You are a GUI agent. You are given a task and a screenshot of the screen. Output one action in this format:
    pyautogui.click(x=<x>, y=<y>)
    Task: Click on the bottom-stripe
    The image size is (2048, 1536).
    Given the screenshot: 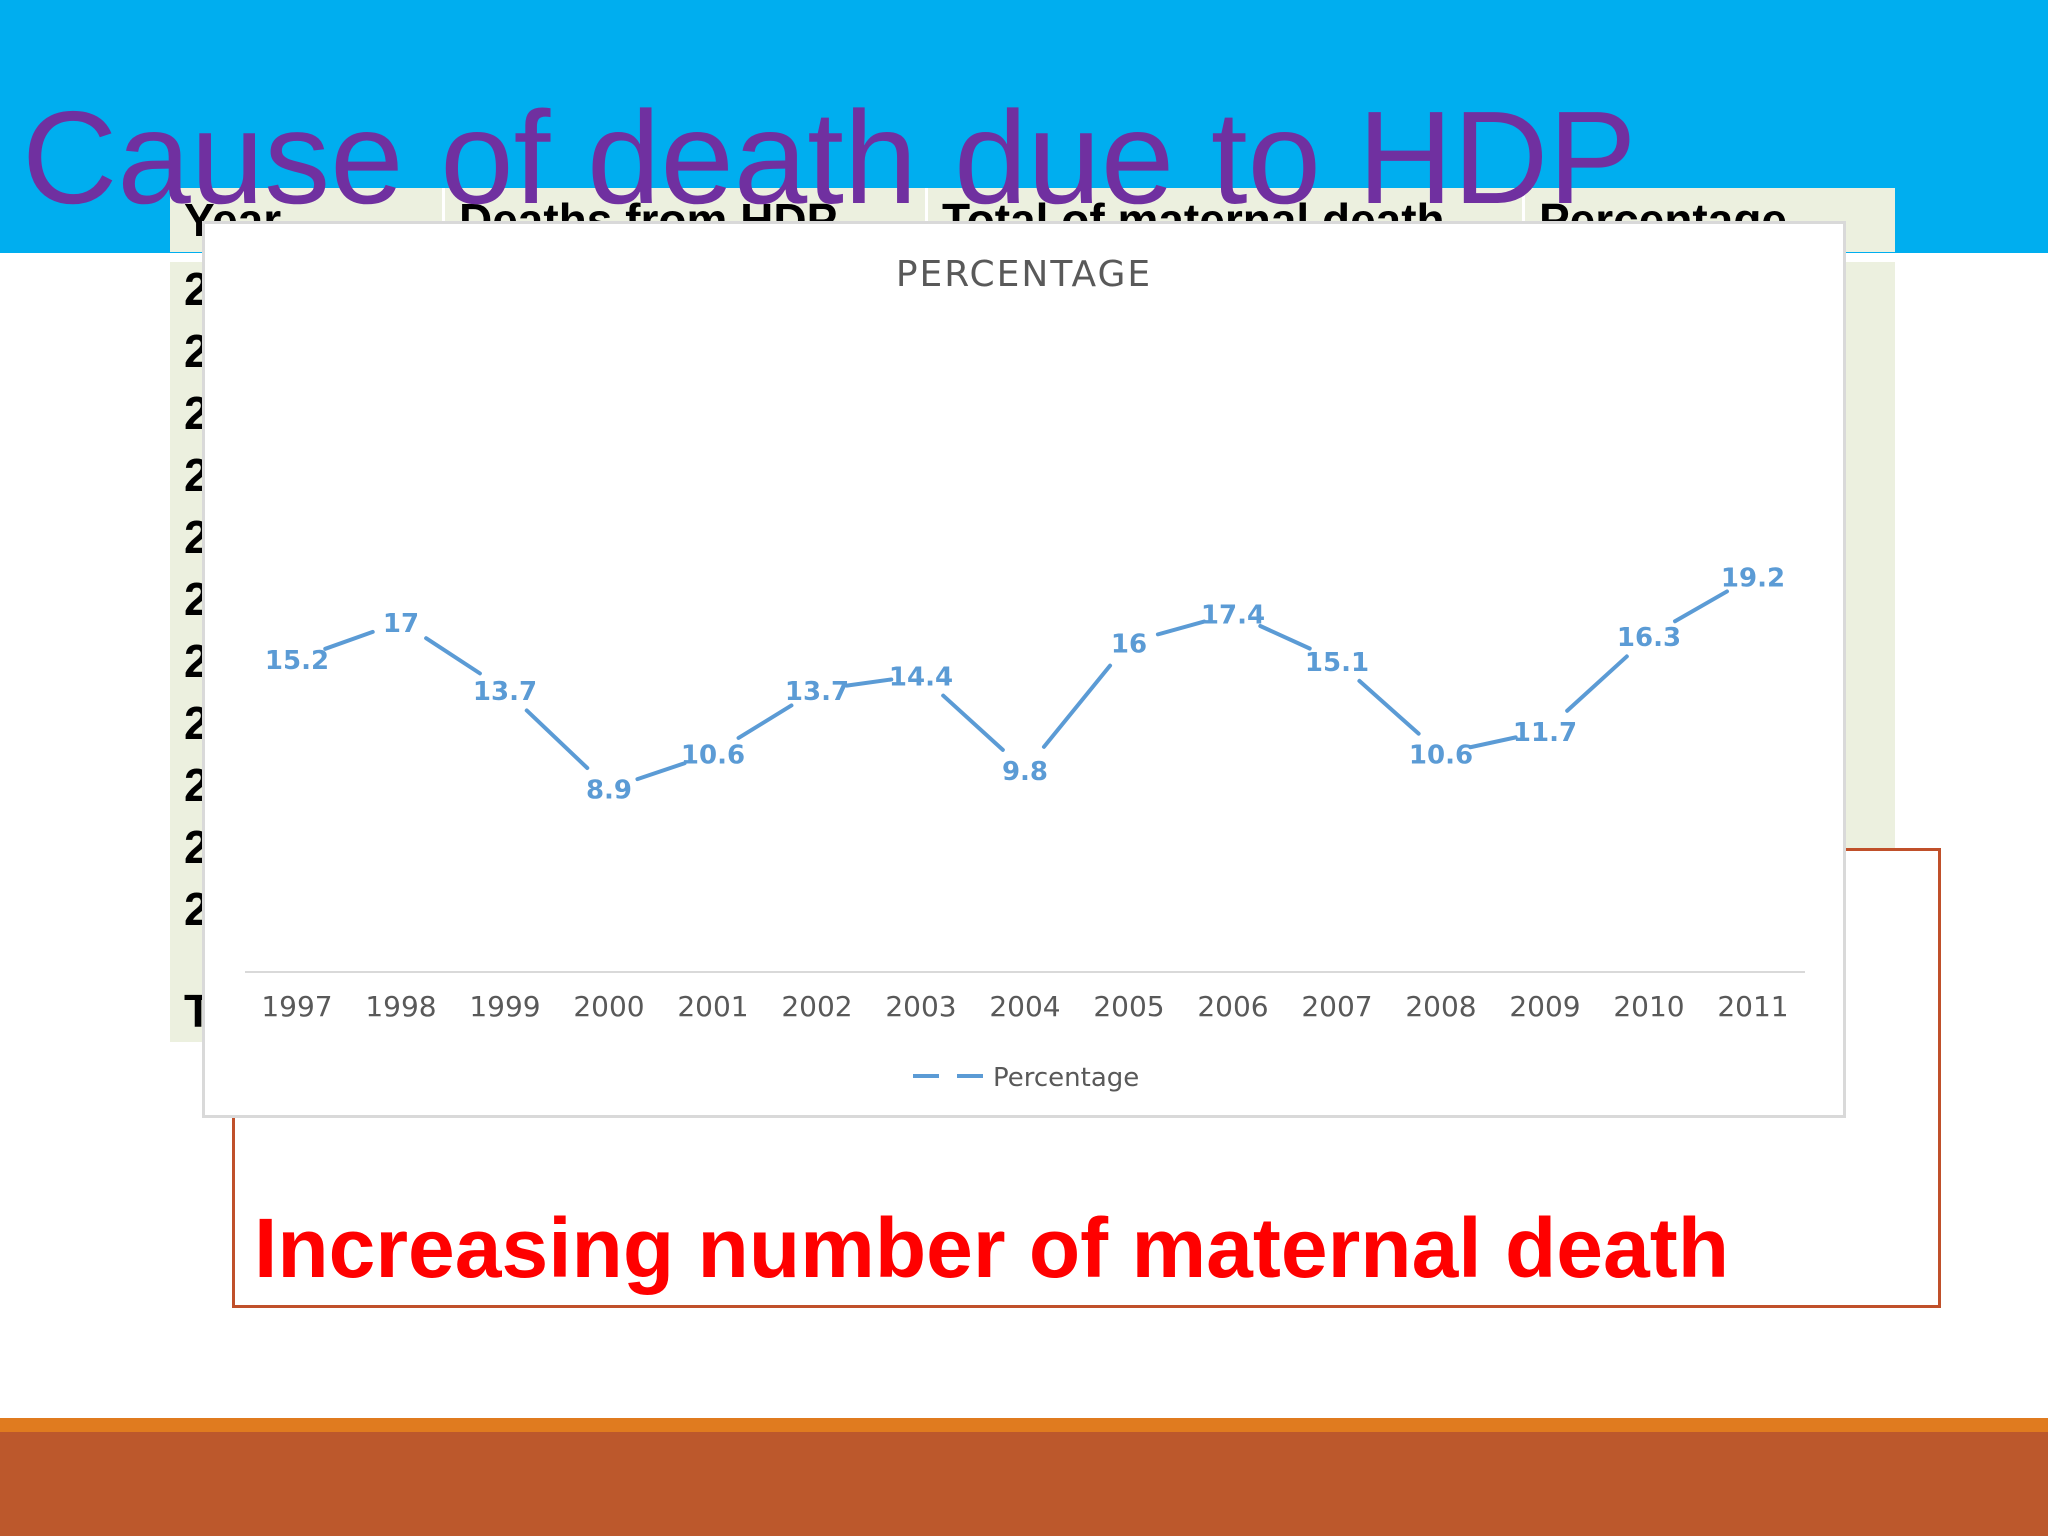 What is the action you would take?
    pyautogui.click(x=1024, y=1425)
    